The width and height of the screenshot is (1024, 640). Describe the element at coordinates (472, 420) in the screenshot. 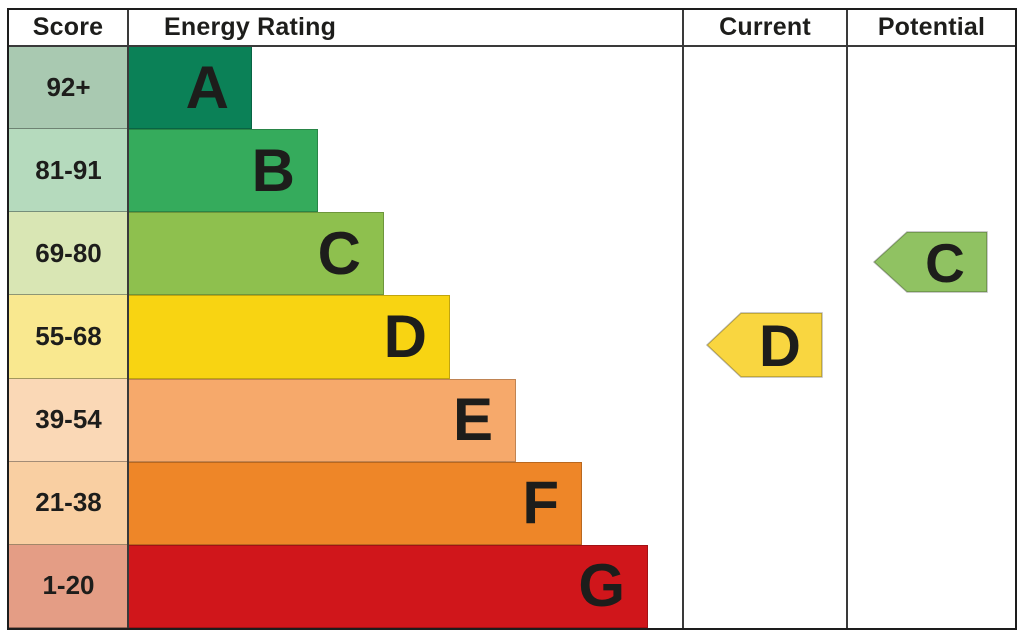

I see `band-letter-E: E` at that location.